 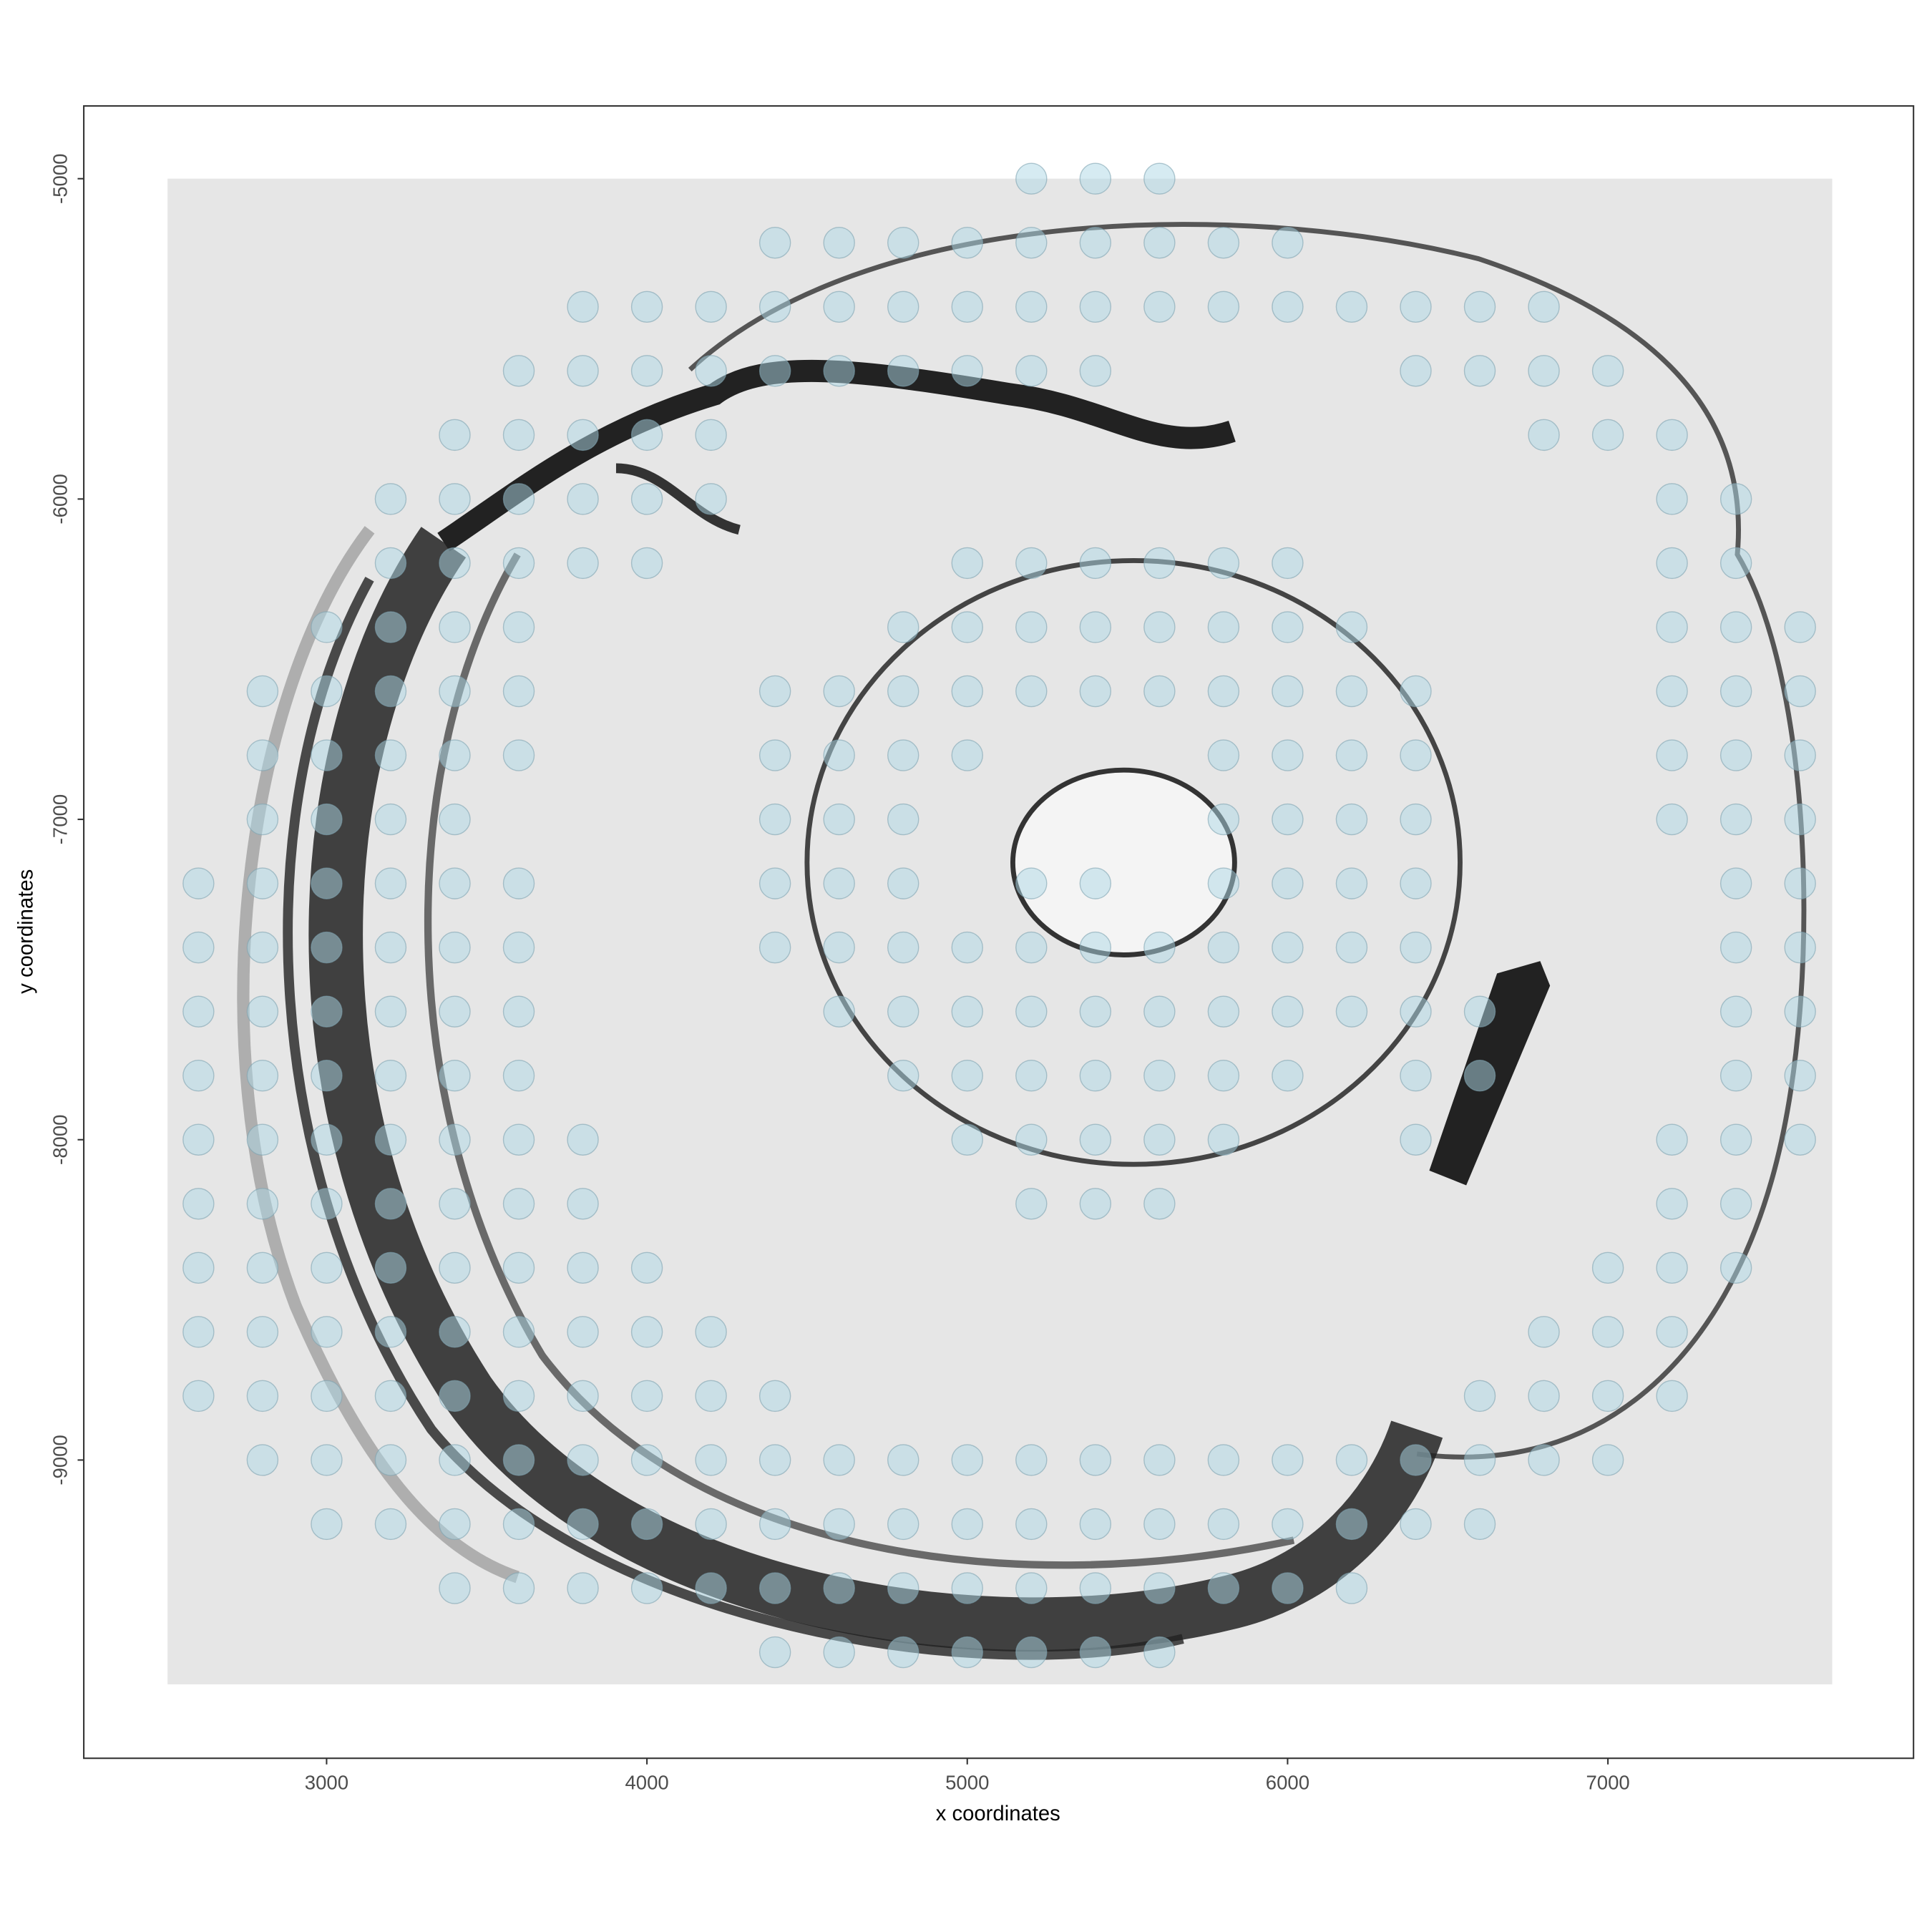 What do you see at coordinates (1123, 862) in the screenshot?
I see `inner-hole` at bounding box center [1123, 862].